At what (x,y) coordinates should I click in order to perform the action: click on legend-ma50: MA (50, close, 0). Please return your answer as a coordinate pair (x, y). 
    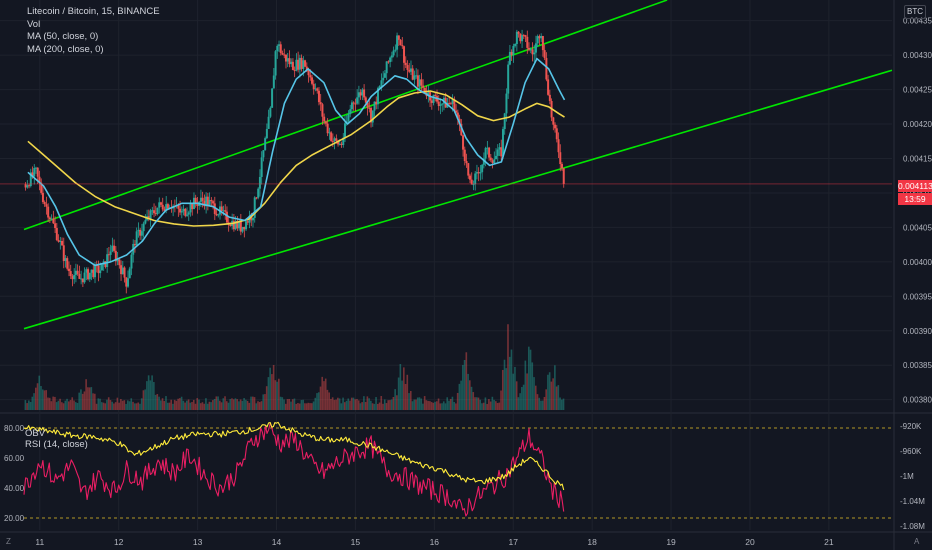
    Looking at the image, I should click on (63, 36).